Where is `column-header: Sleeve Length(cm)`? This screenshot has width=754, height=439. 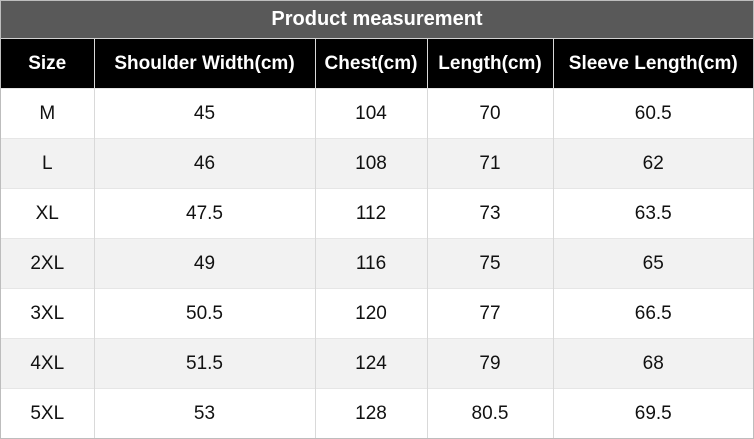 column-header: Sleeve Length(cm) is located at coordinates (652, 64).